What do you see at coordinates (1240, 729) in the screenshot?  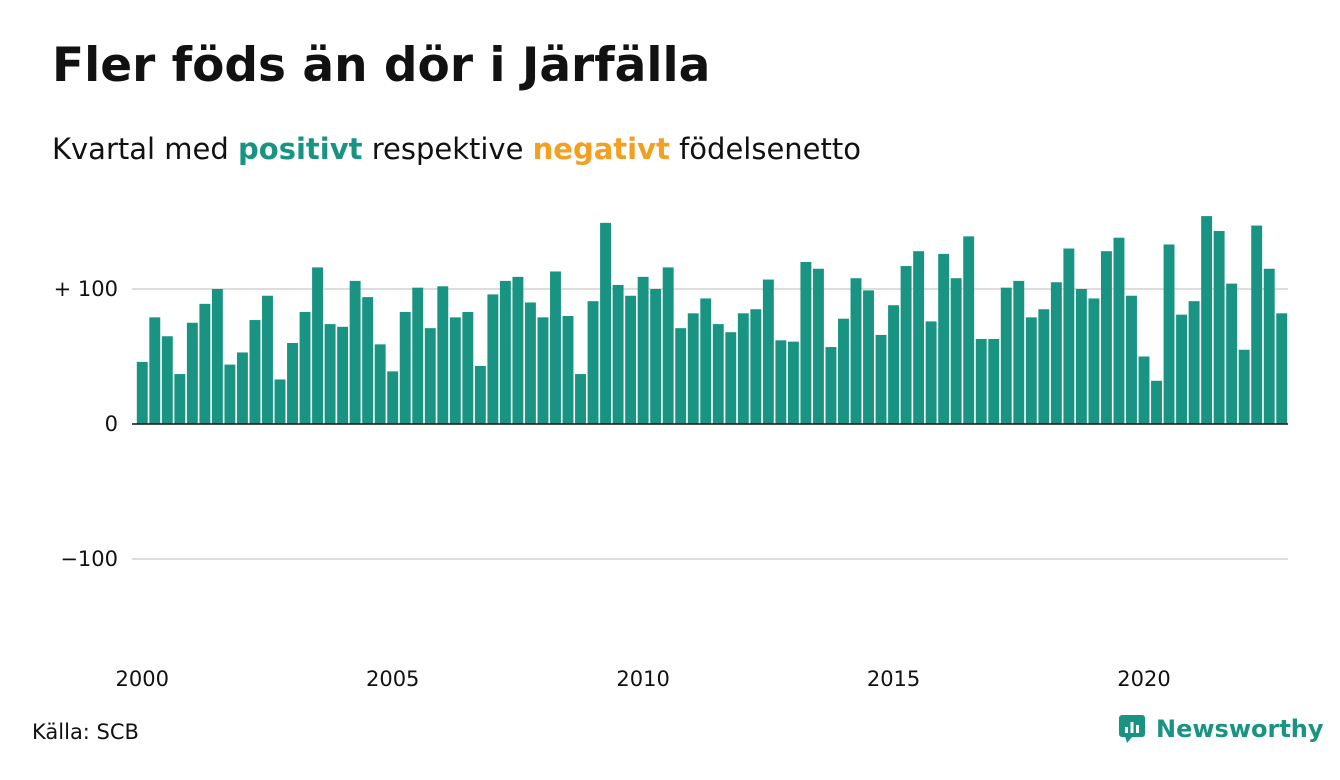 I see `newsworthy-logo-text: Newsworthy` at bounding box center [1240, 729].